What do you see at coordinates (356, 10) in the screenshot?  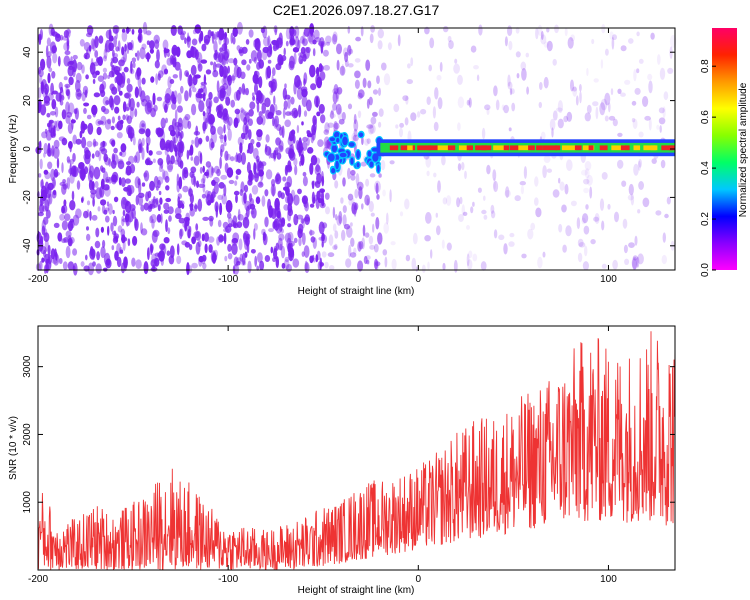 I see `figure-title: C2E1.2026.097.18.27.G17` at bounding box center [356, 10].